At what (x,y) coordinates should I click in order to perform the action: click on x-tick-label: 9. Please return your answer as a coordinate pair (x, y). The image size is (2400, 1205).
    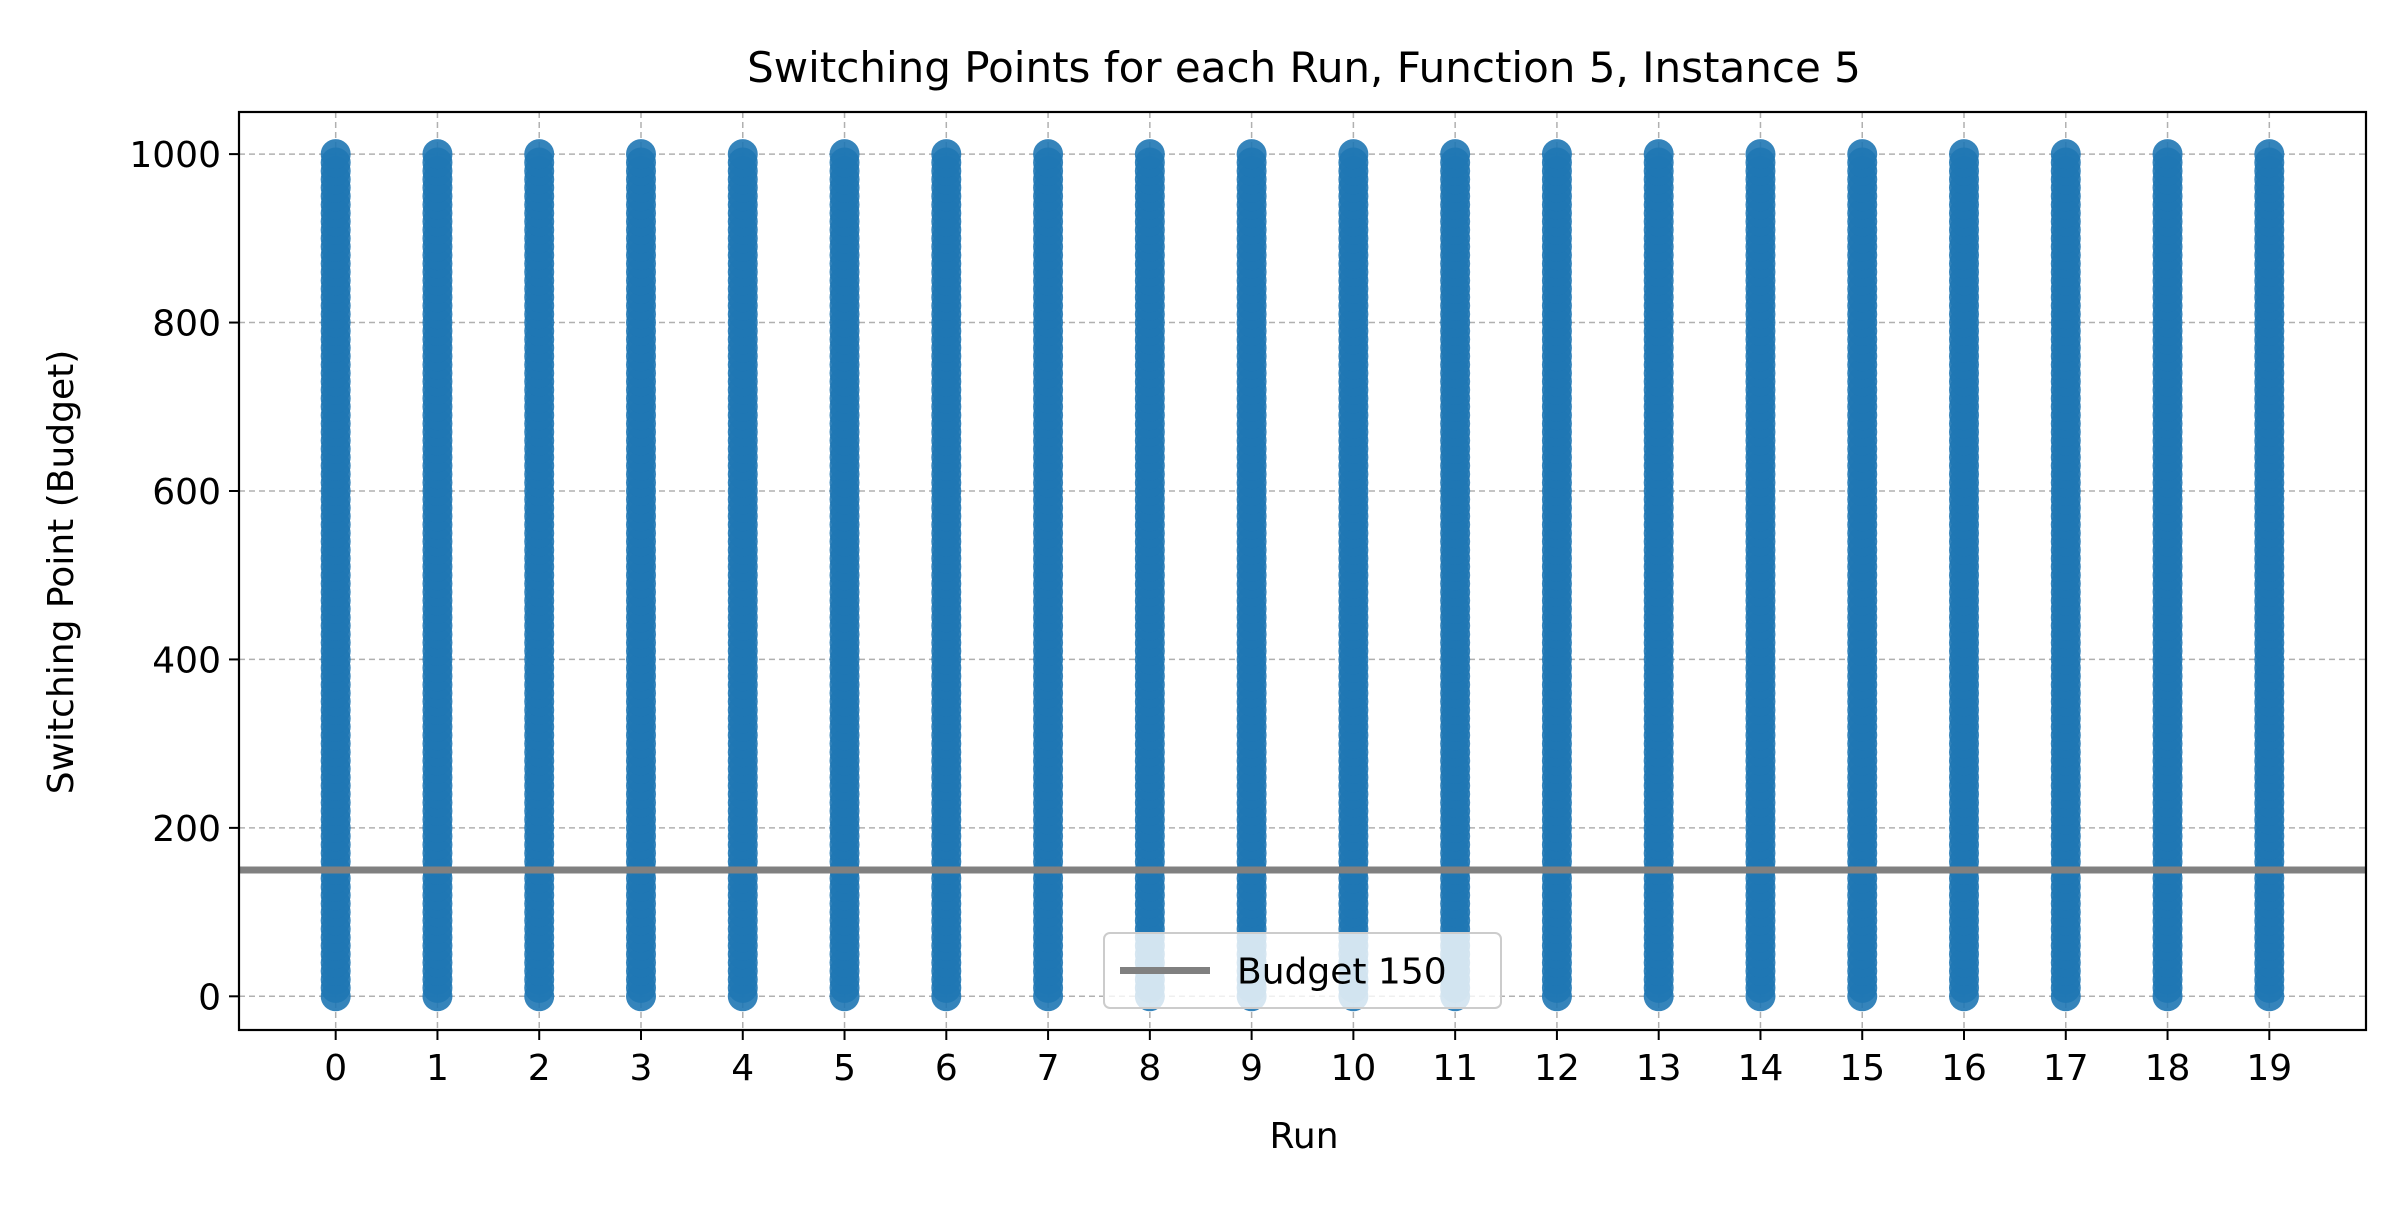
    Looking at the image, I should click on (1251, 1068).